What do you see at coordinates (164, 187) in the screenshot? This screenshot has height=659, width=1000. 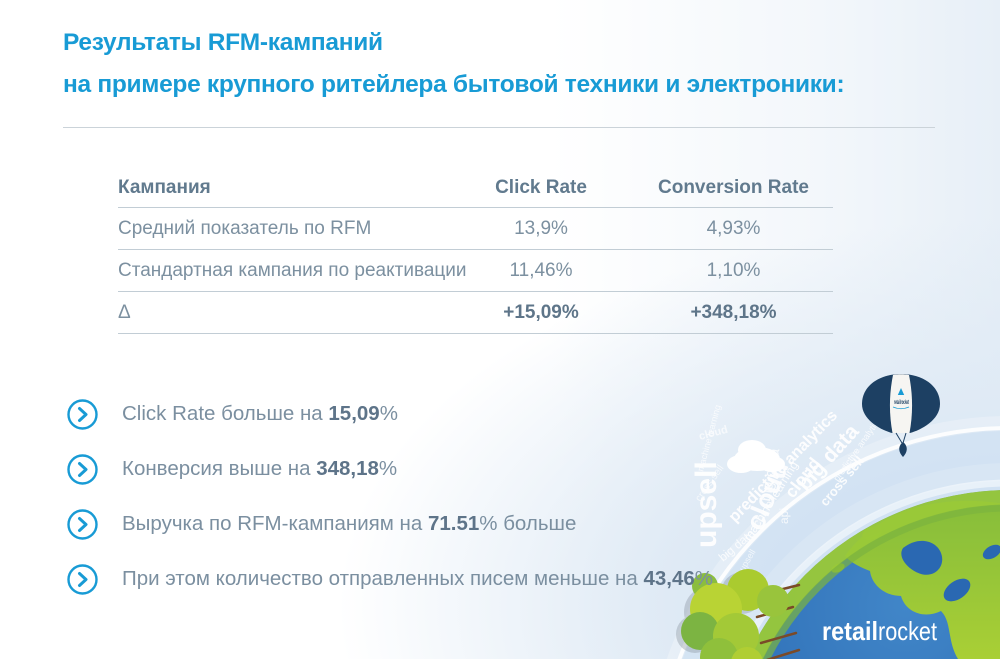 I see `column-header-campaign: Кампания` at bounding box center [164, 187].